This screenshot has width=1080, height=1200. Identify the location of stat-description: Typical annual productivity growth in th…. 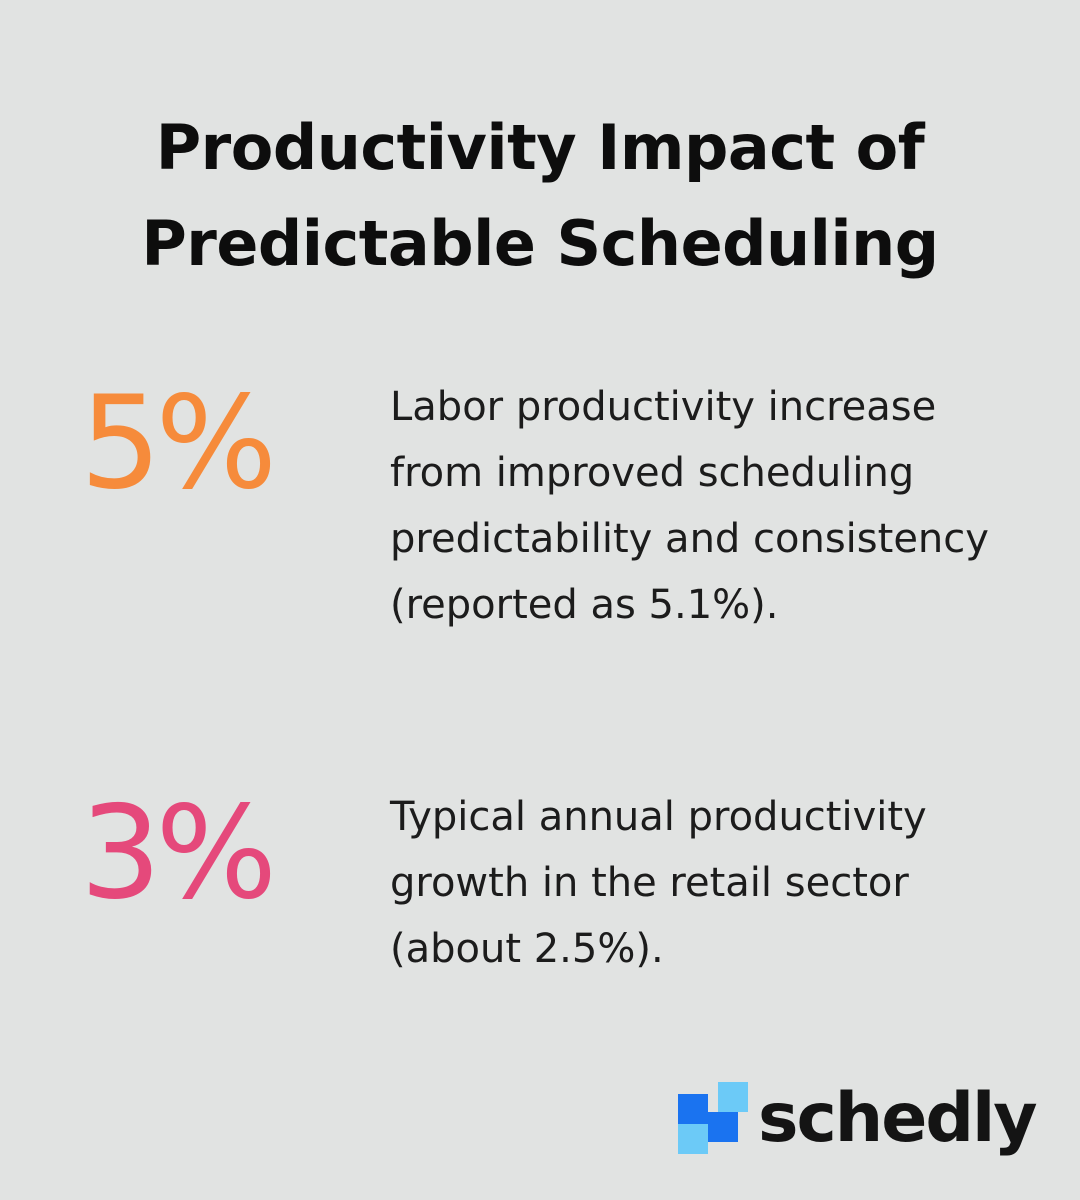
(658, 883).